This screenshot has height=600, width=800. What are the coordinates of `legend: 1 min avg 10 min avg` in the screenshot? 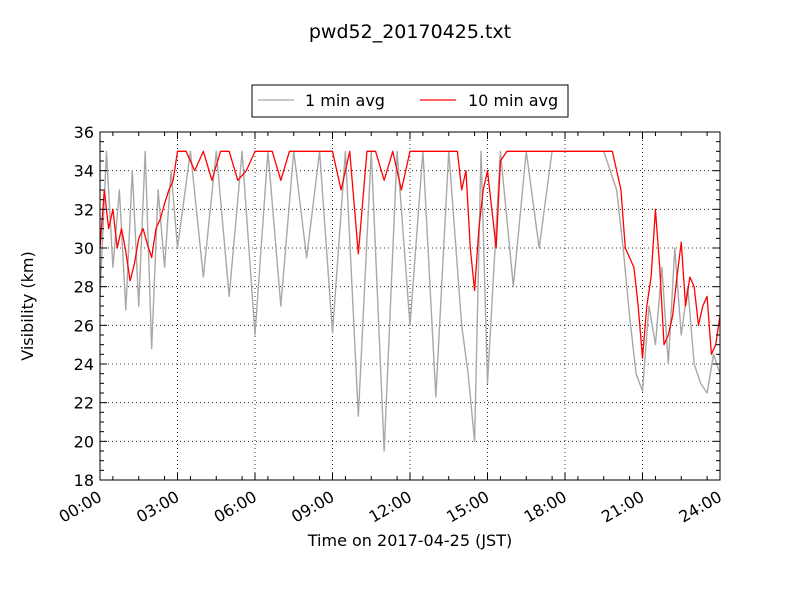 It's located at (410, 101).